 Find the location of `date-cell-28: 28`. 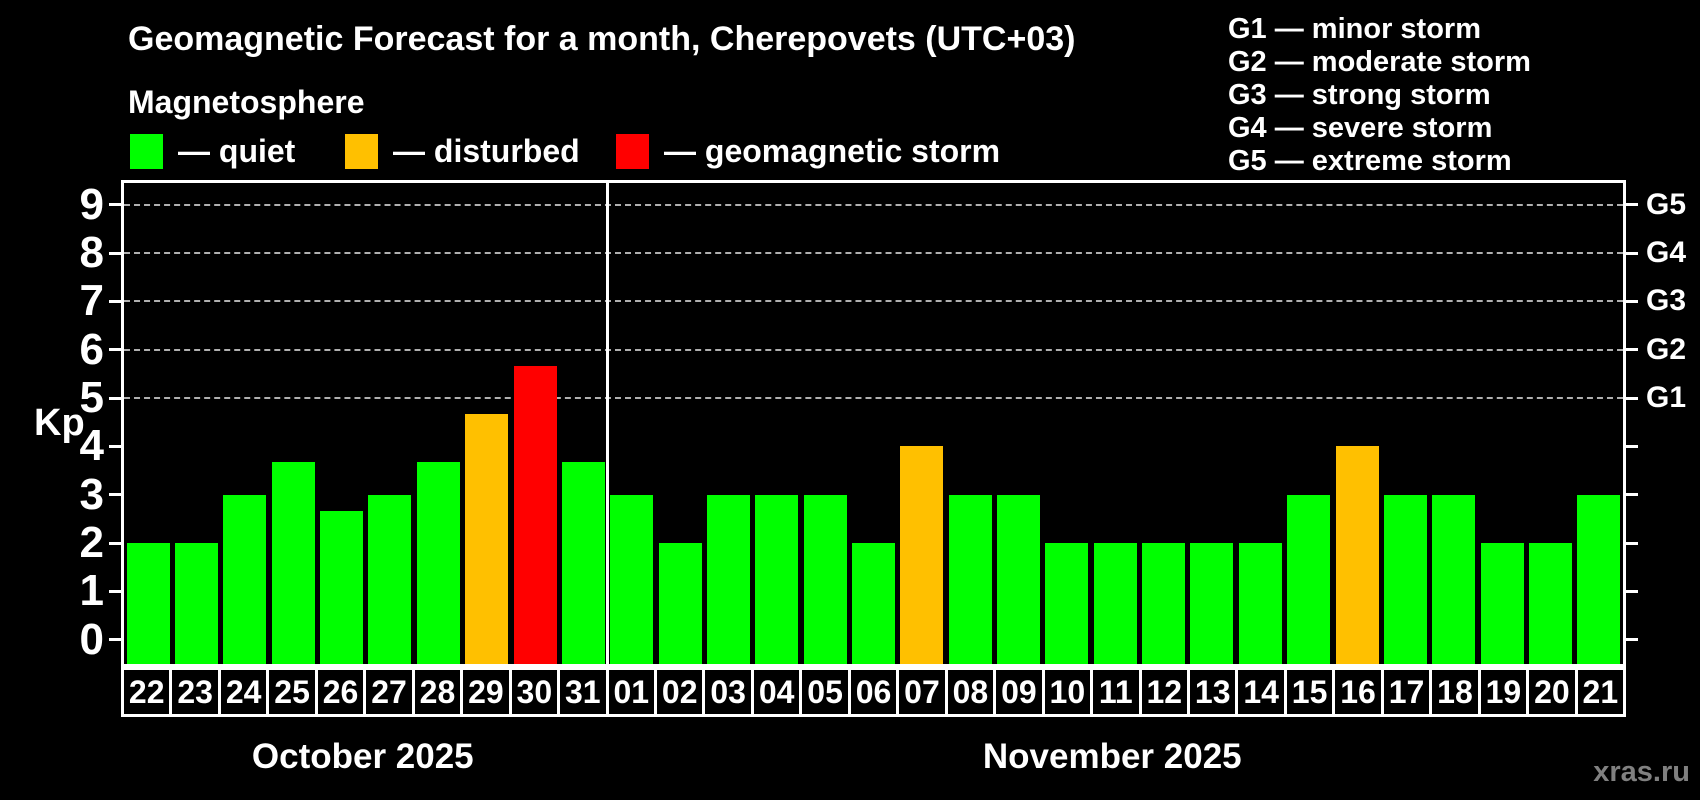

date-cell-28: 28 is located at coordinates (439, 692).